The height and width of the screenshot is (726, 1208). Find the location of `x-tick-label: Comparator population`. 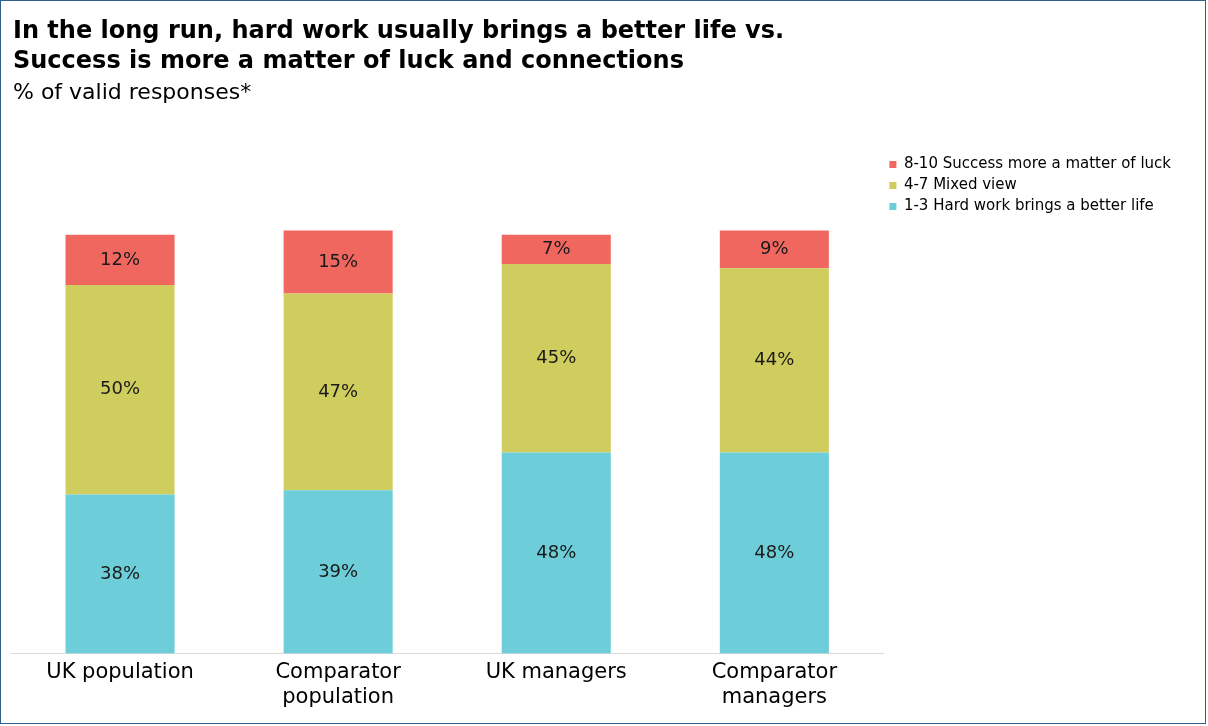

x-tick-label: Comparator population is located at coordinates (338, 683).